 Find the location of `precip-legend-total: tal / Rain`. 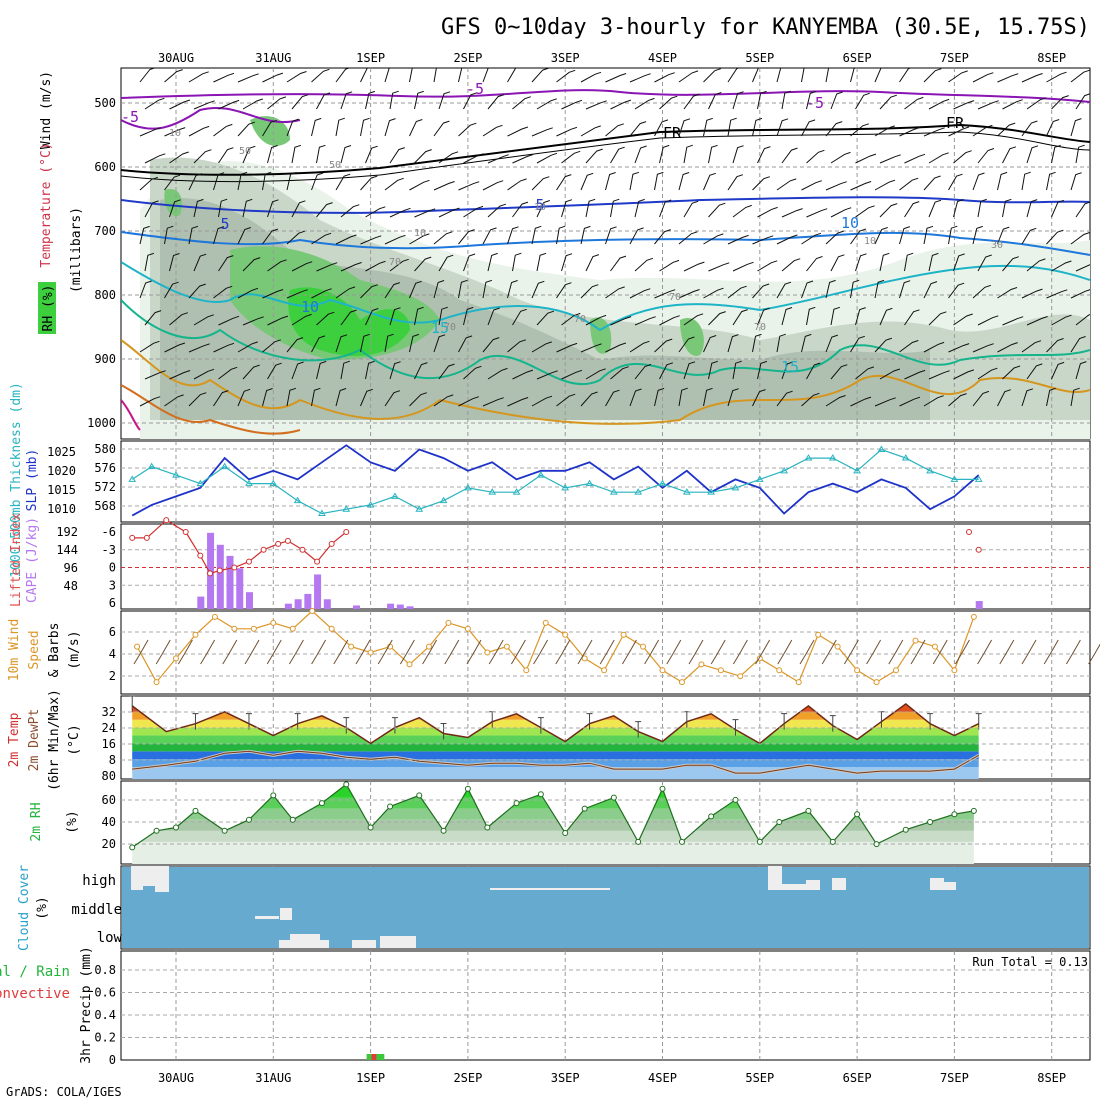

precip-legend-total: tal / Rain is located at coordinates (35, 972).